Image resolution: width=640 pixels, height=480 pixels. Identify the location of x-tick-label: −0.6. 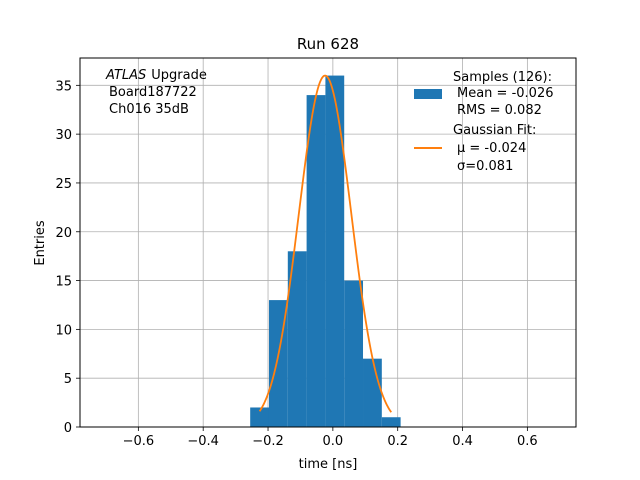
(139, 441).